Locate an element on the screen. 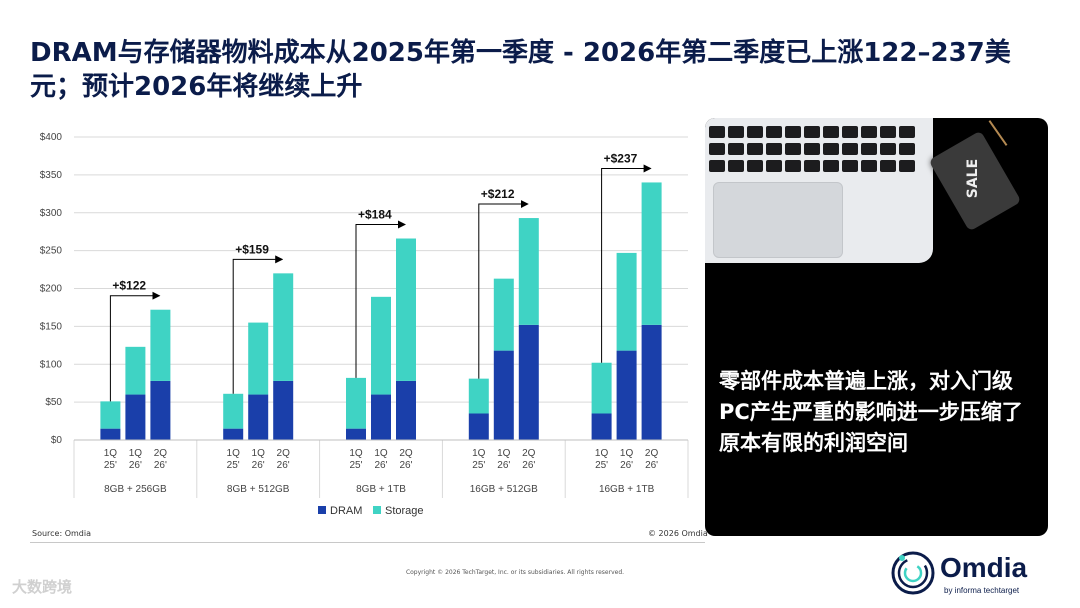  laptop-image is located at coordinates (819, 190).